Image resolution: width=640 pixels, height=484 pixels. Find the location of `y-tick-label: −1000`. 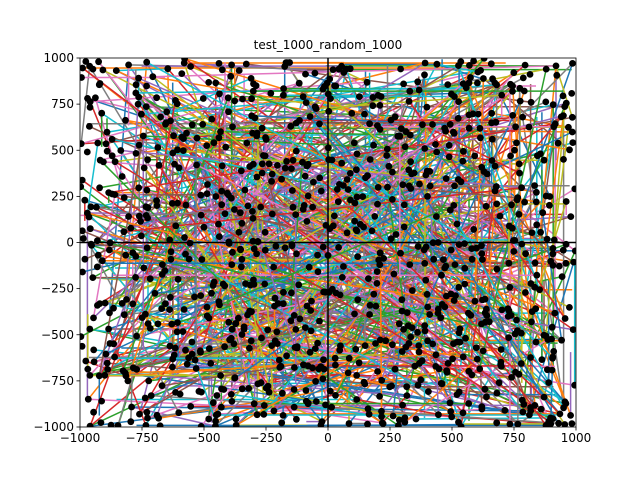

y-tick-label: −1000 is located at coordinates (53, 427).